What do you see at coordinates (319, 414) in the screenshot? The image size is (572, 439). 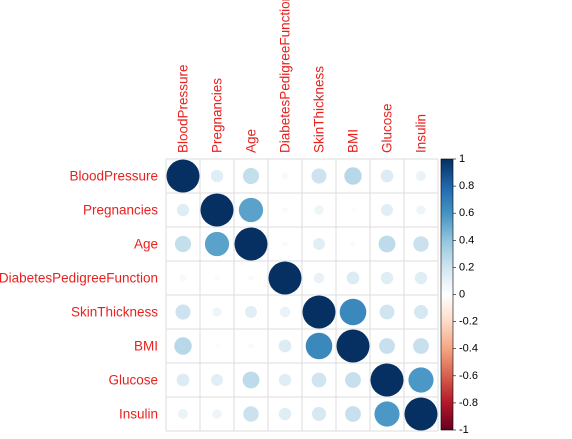 I see `corr-circle-insulin-skinthickness` at bounding box center [319, 414].